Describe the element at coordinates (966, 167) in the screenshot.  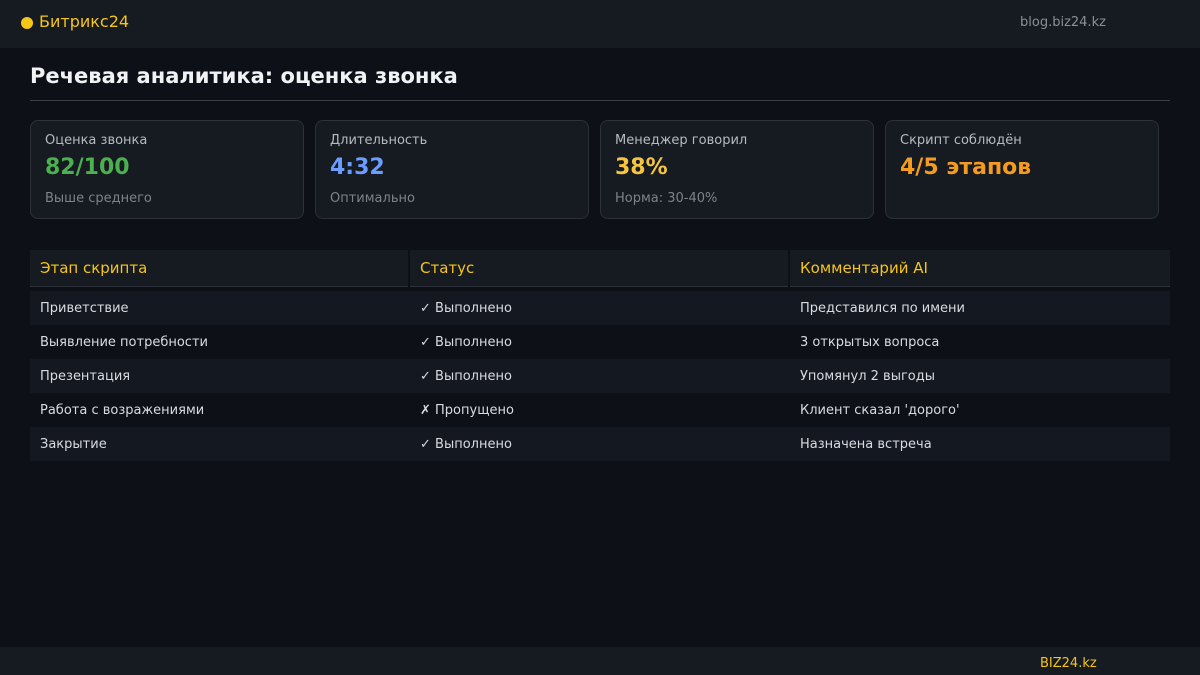
I see `card-value: 4/5 этапов` at that location.